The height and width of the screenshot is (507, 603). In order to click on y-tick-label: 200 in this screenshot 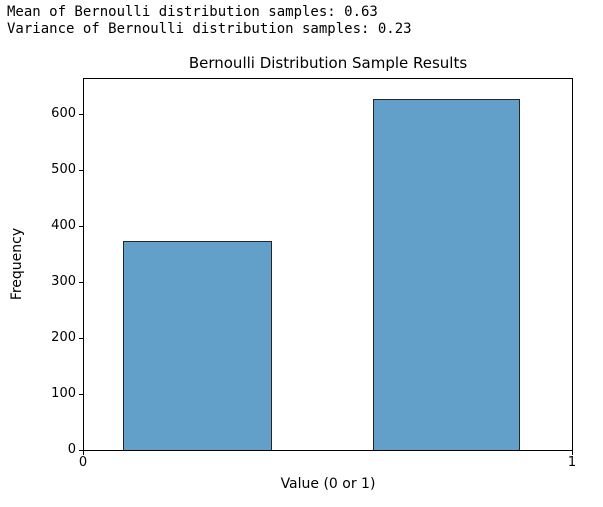, I will do `click(63, 337)`.